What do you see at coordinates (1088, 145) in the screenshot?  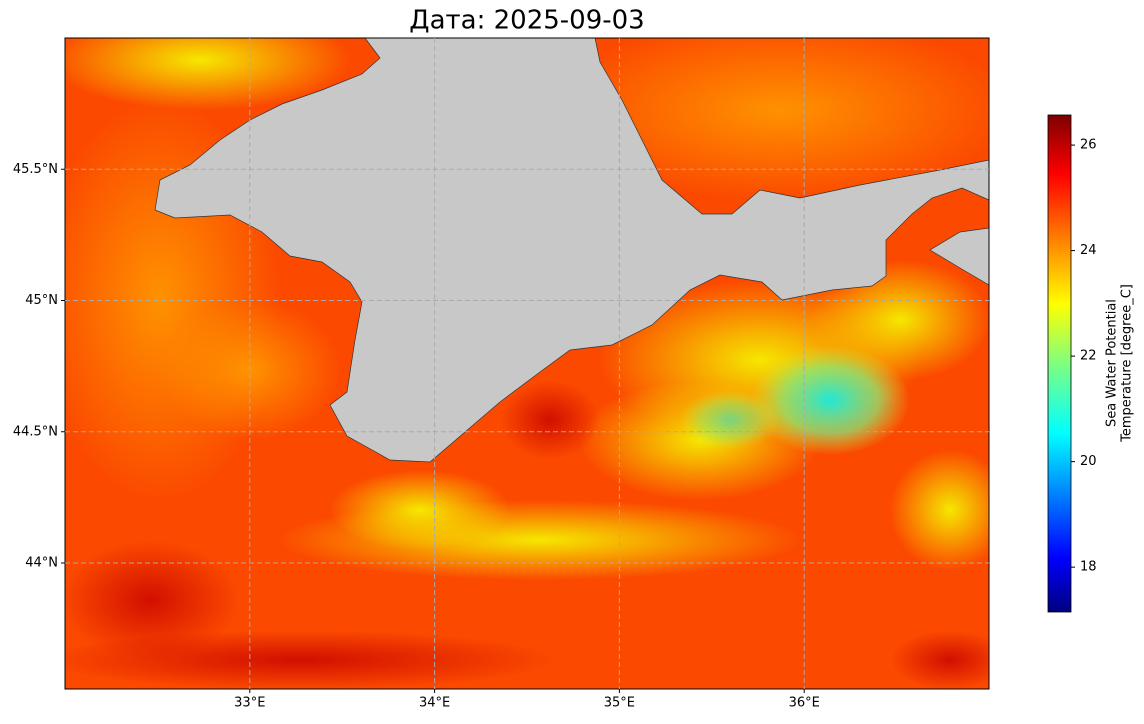 I see `colorbar-tick-label: 26` at bounding box center [1088, 145].